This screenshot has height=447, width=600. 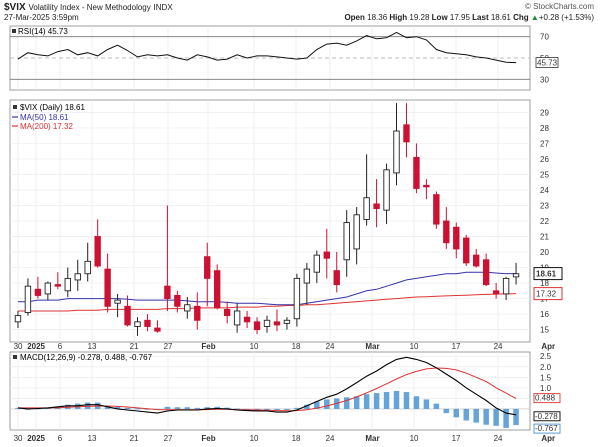 What do you see at coordinates (559, 6) in the screenshot?
I see `brand-logo: © StockCharts.com` at bounding box center [559, 6].